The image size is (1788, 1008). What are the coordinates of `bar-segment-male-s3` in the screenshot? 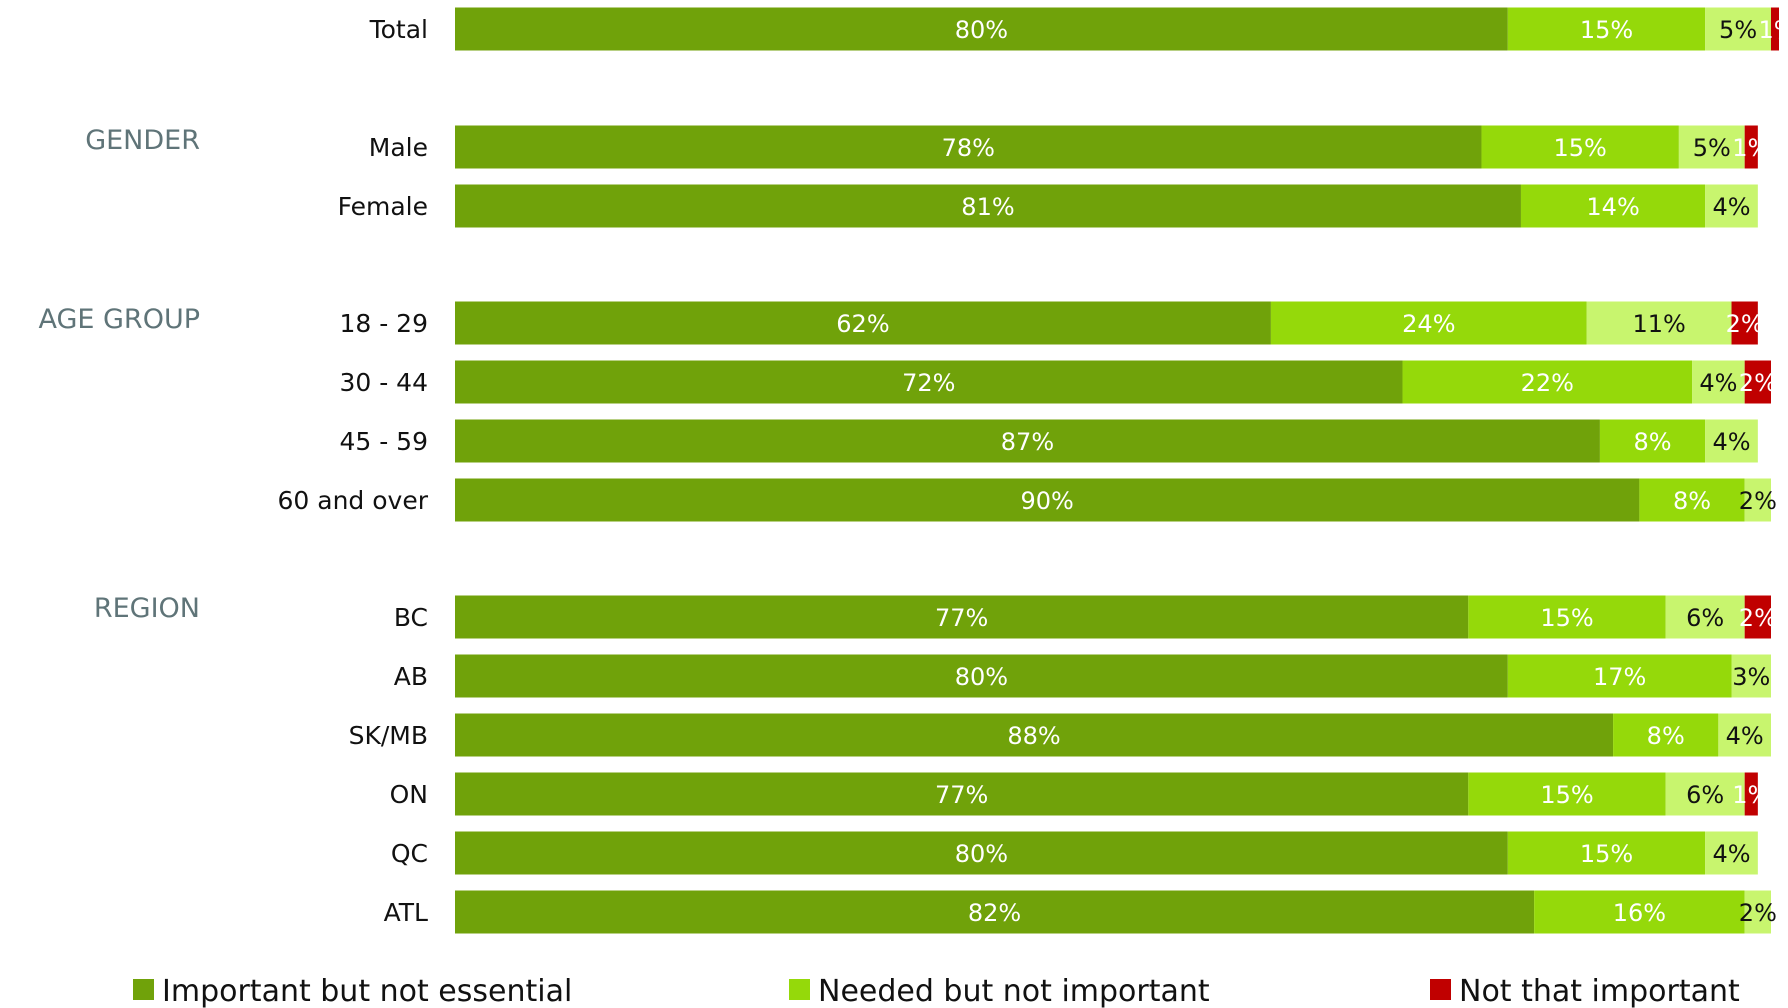 It's located at (1711, 147).